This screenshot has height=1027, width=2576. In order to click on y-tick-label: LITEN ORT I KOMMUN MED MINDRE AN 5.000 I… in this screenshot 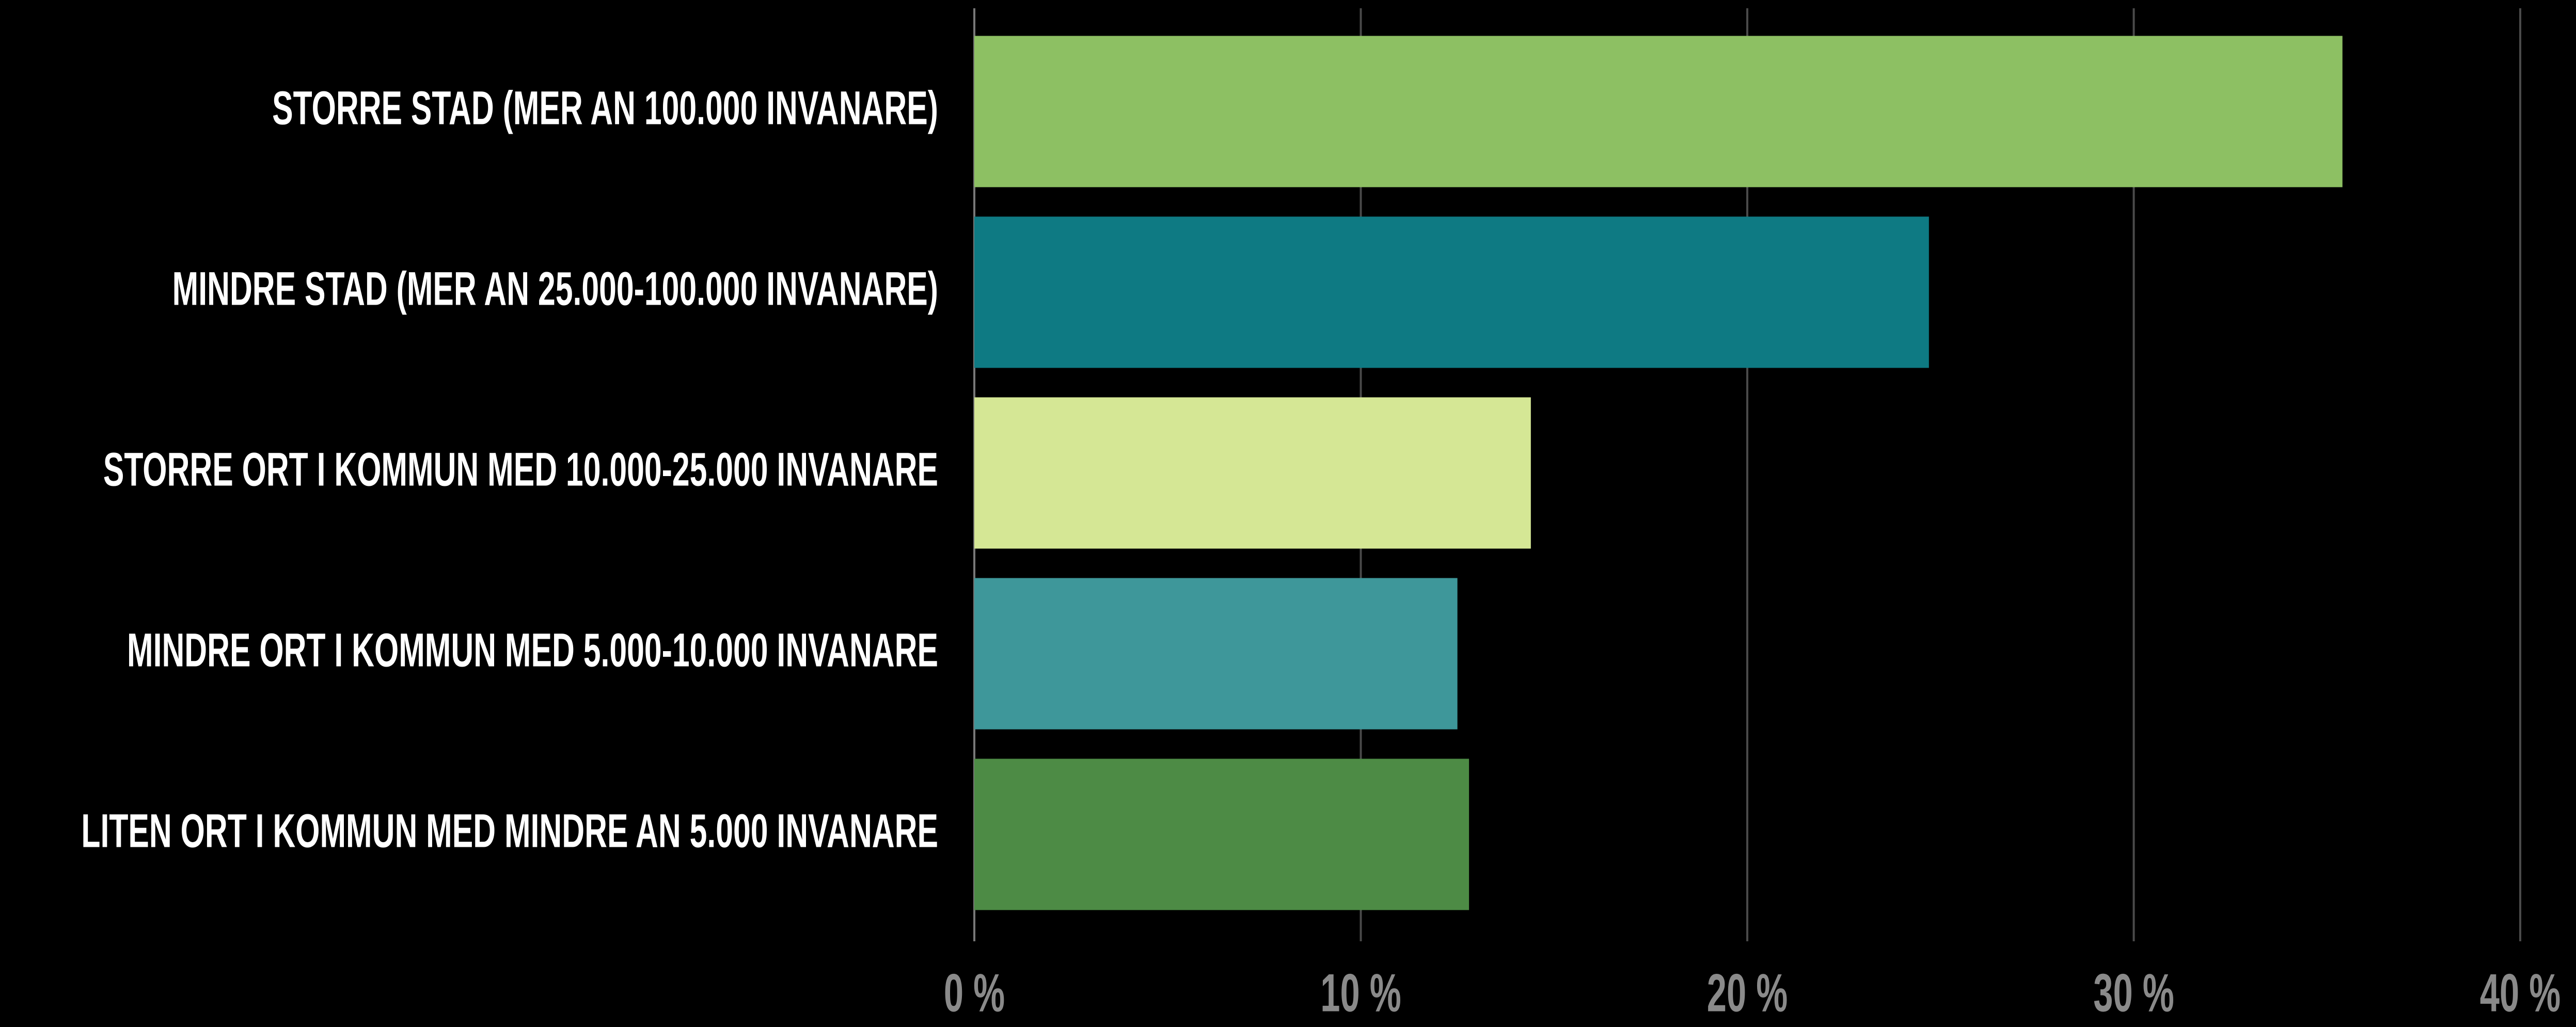, I will do `click(510, 831)`.